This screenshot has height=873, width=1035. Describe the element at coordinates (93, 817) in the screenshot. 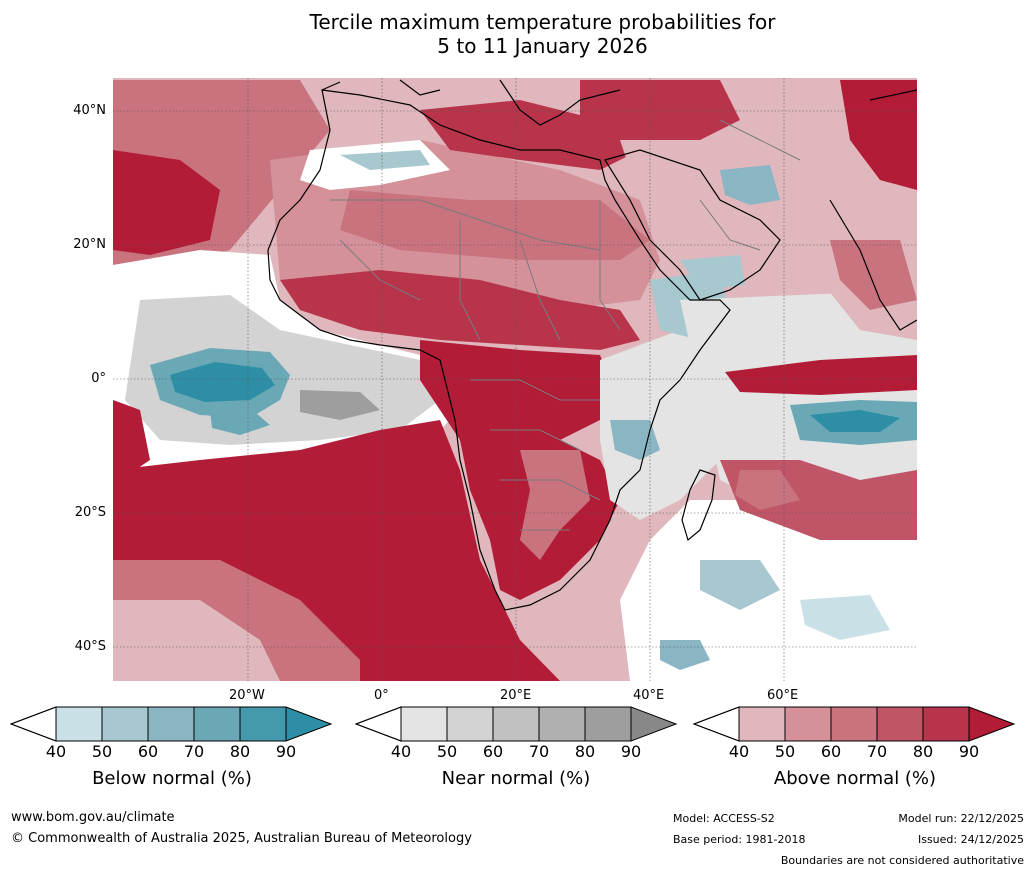

I see `website-link: www.bom.gov.au/climate` at that location.